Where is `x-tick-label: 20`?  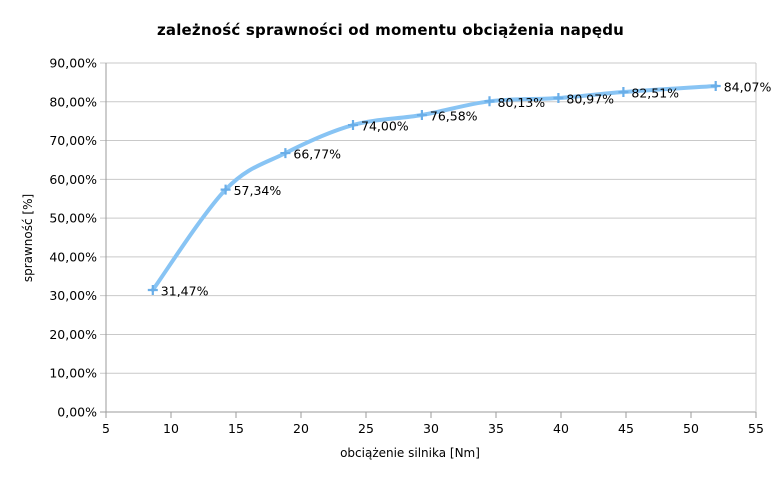 x-tick-label: 20 is located at coordinates (301, 428).